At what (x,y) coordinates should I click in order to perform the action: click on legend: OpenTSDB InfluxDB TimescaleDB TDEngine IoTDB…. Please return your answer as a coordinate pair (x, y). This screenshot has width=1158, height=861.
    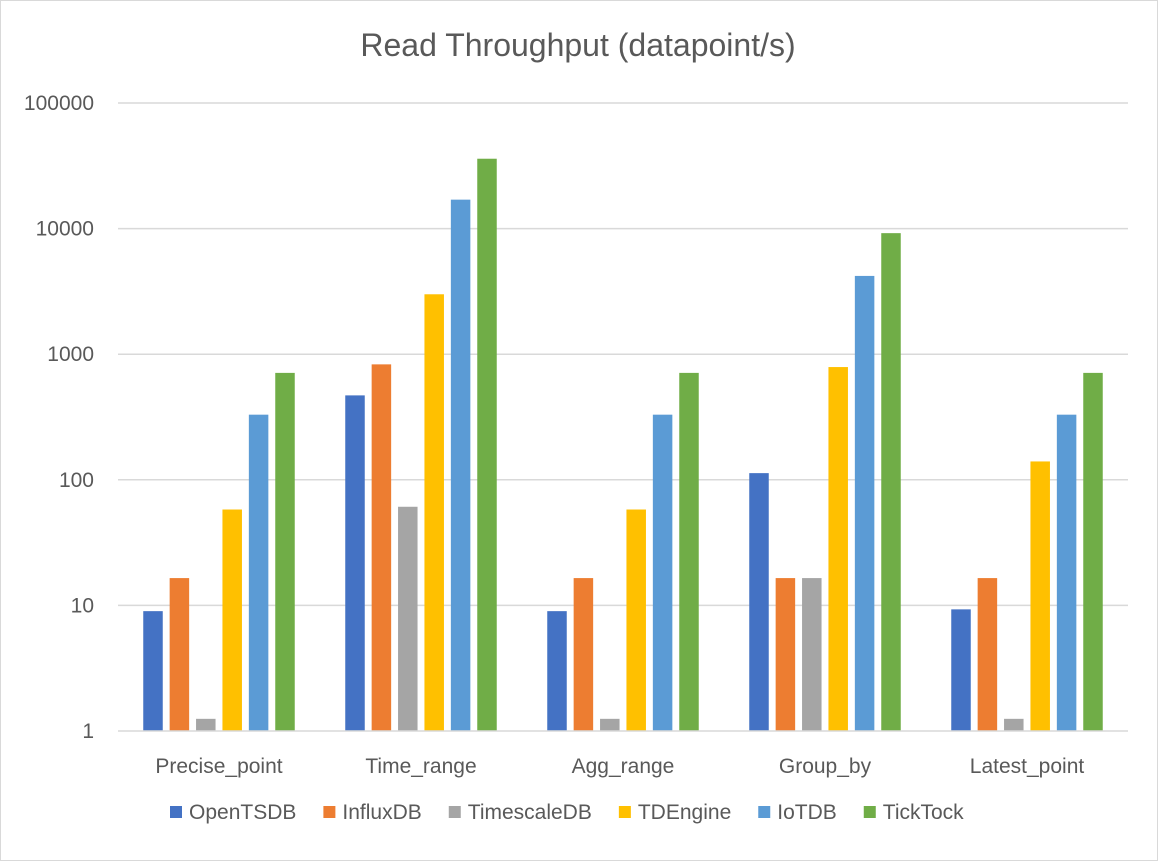
    Looking at the image, I should click on (567, 812).